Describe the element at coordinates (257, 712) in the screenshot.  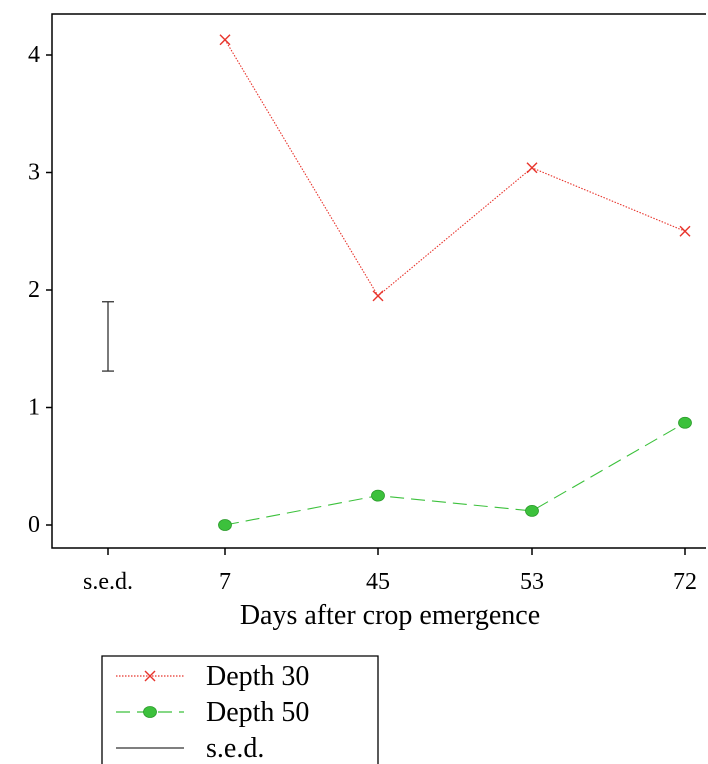
I see `legend-label: Depth 50` at that location.